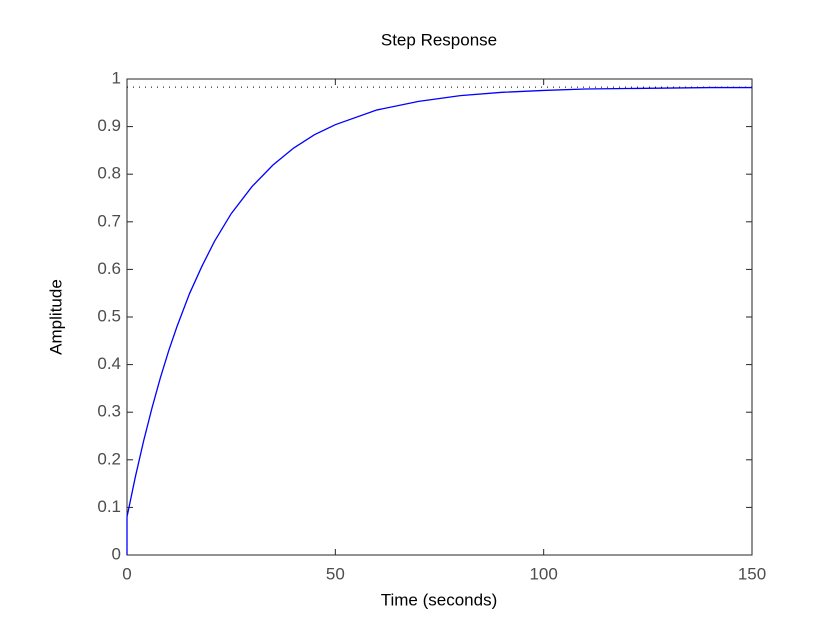 This screenshot has width=830, height=625. Describe the element at coordinates (109, 315) in the screenshot. I see `y-tick-label: 0.5` at that location.